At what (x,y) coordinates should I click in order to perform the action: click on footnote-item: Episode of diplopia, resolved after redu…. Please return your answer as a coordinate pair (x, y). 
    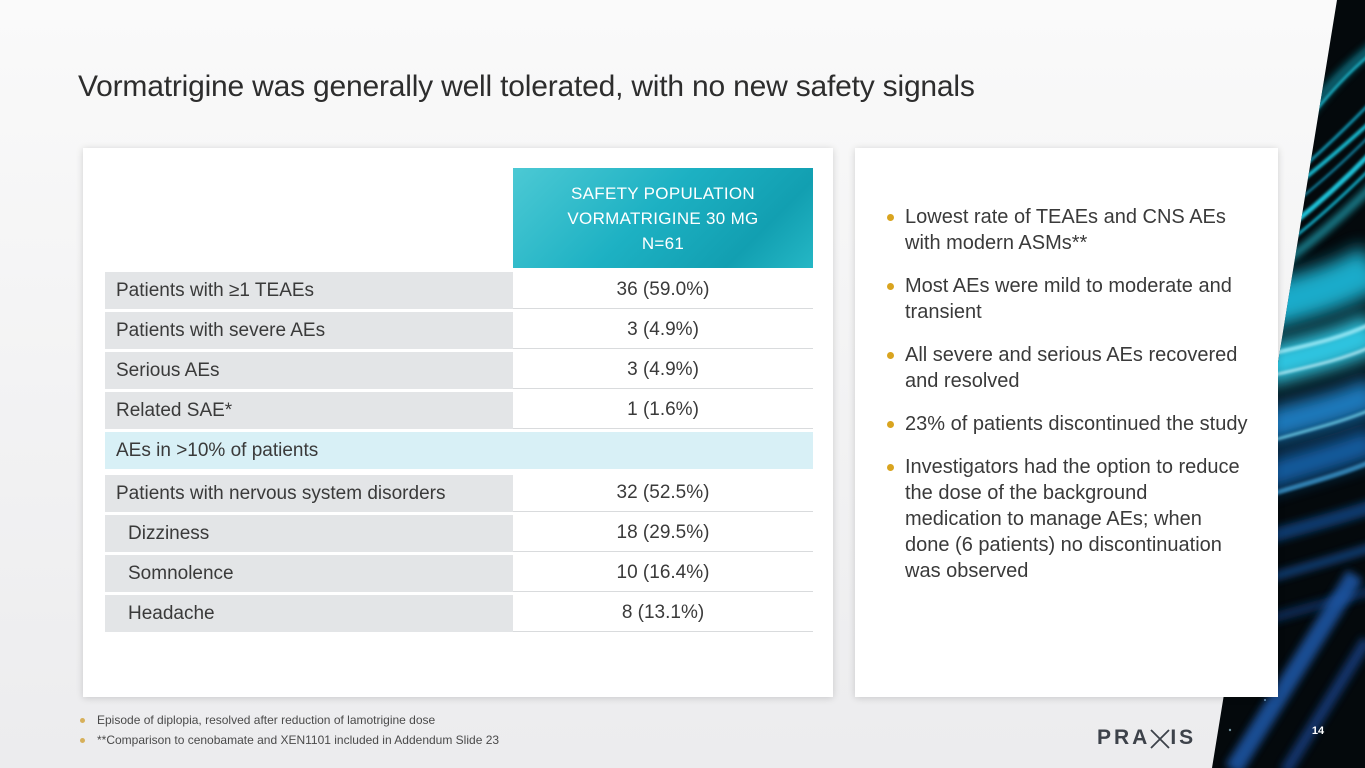
    Looking at the image, I should click on (289, 720).